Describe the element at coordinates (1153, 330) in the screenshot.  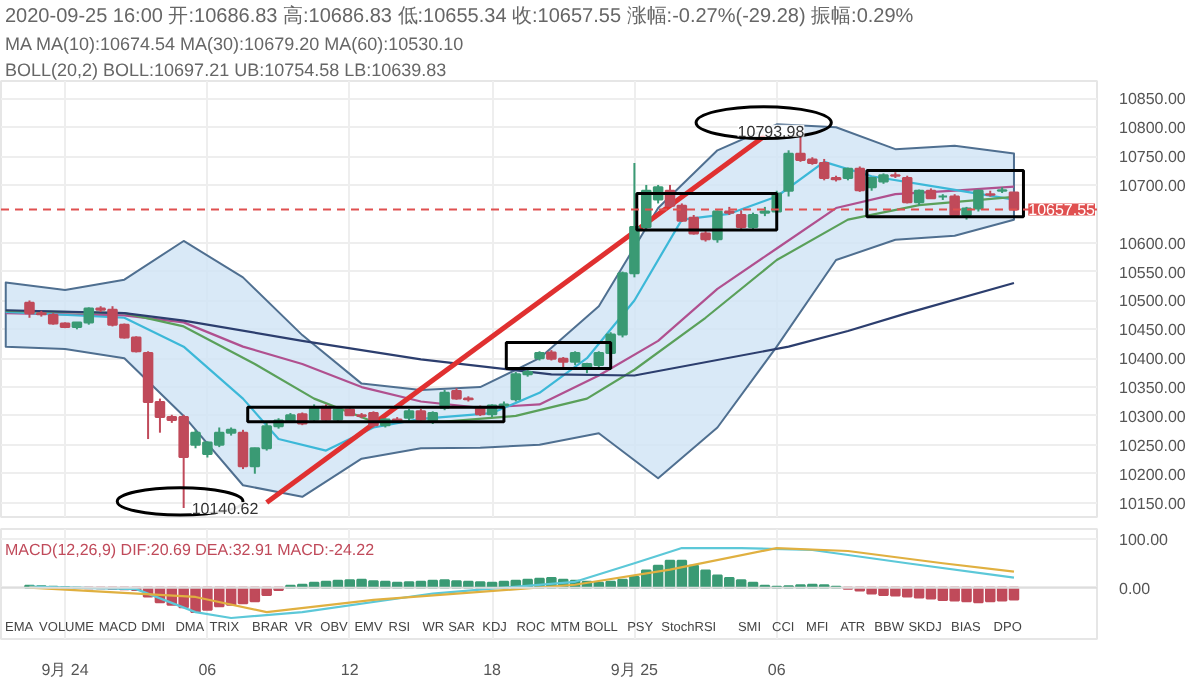
I see `y-tick-label: 10450.00` at that location.